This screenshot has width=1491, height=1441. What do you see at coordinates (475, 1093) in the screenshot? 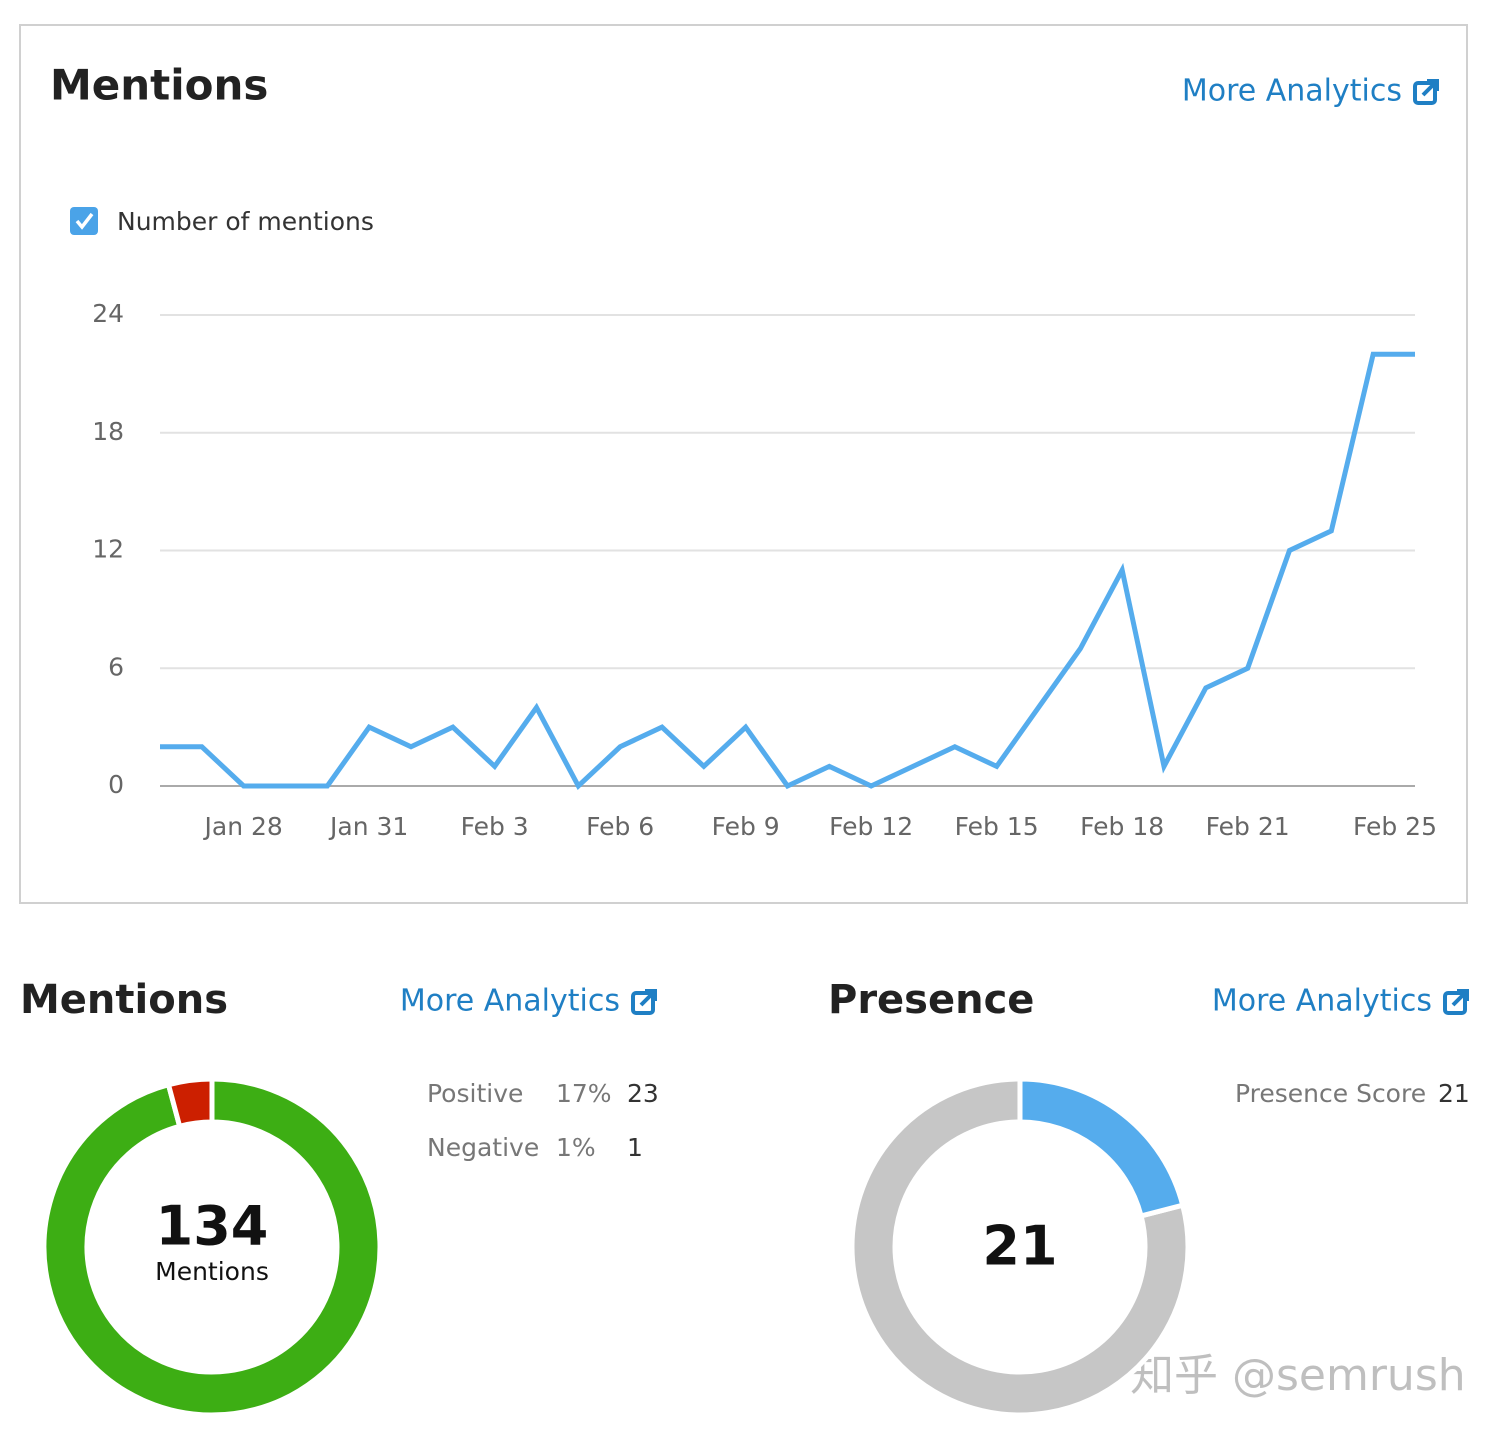
I see `legend-label: Positive` at bounding box center [475, 1093].